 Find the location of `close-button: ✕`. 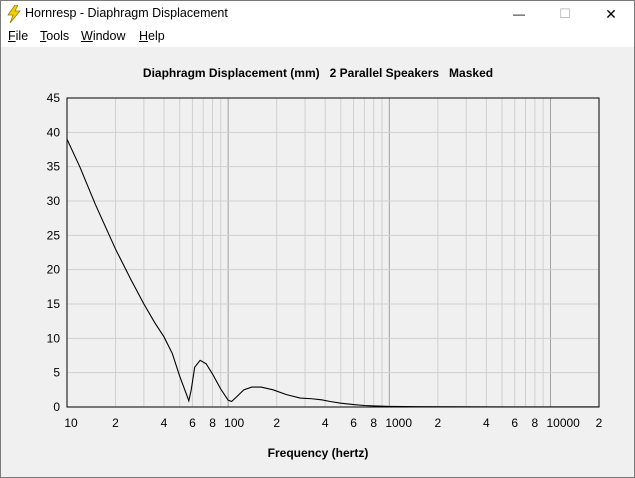

close-button: ✕ is located at coordinates (611, 14).